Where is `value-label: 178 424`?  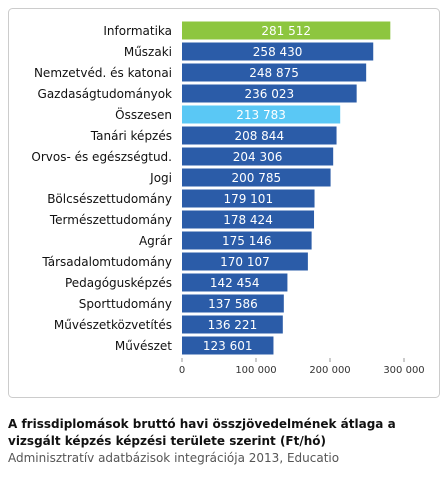
value-label: 178 424 is located at coordinates (248, 220).